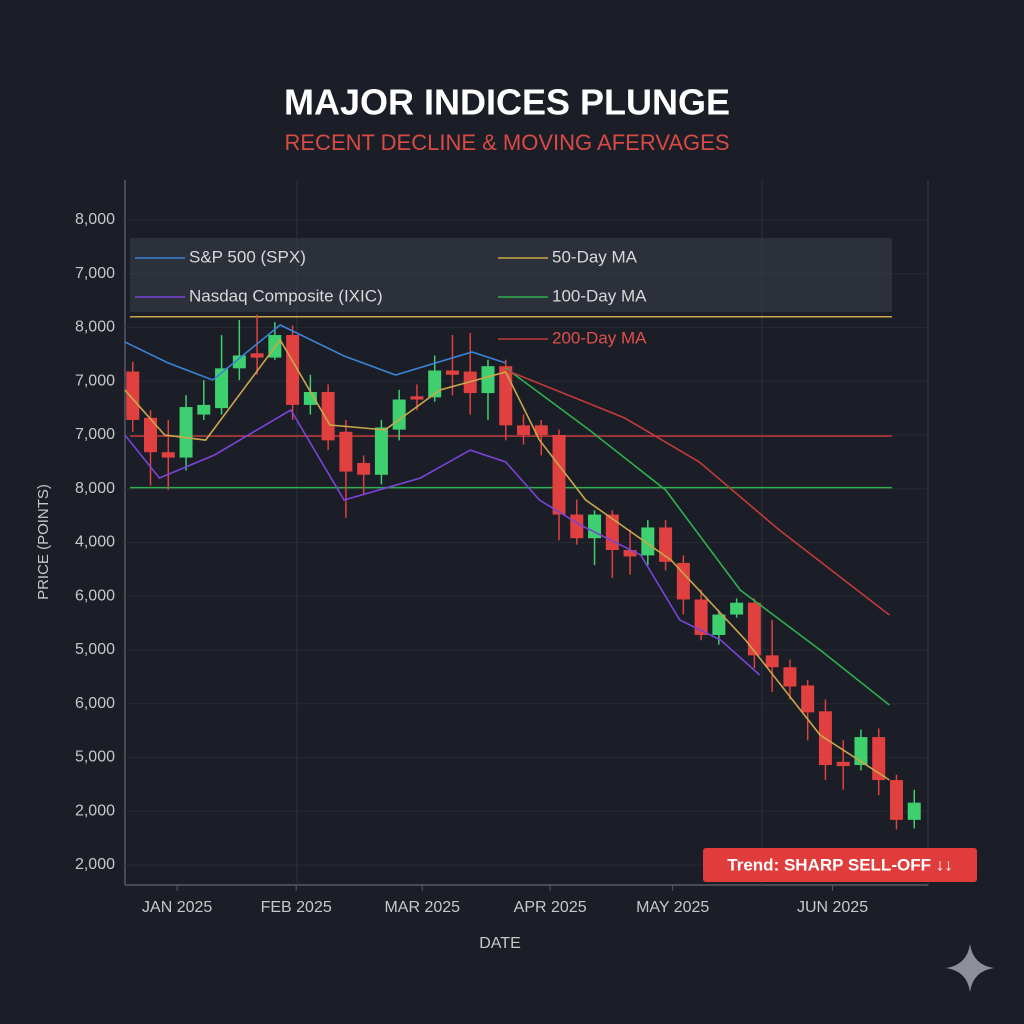 The image size is (1024, 1024). I want to click on sparkle-icon, so click(970, 968).